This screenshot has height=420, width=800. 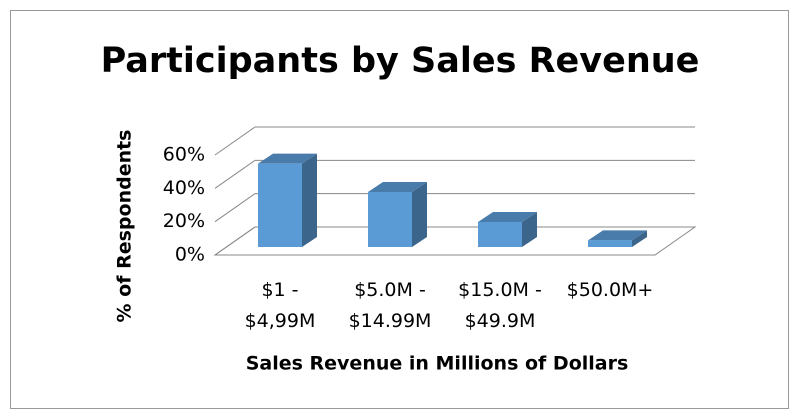 I want to click on y-tick-label: 20%, so click(x=184, y=221).